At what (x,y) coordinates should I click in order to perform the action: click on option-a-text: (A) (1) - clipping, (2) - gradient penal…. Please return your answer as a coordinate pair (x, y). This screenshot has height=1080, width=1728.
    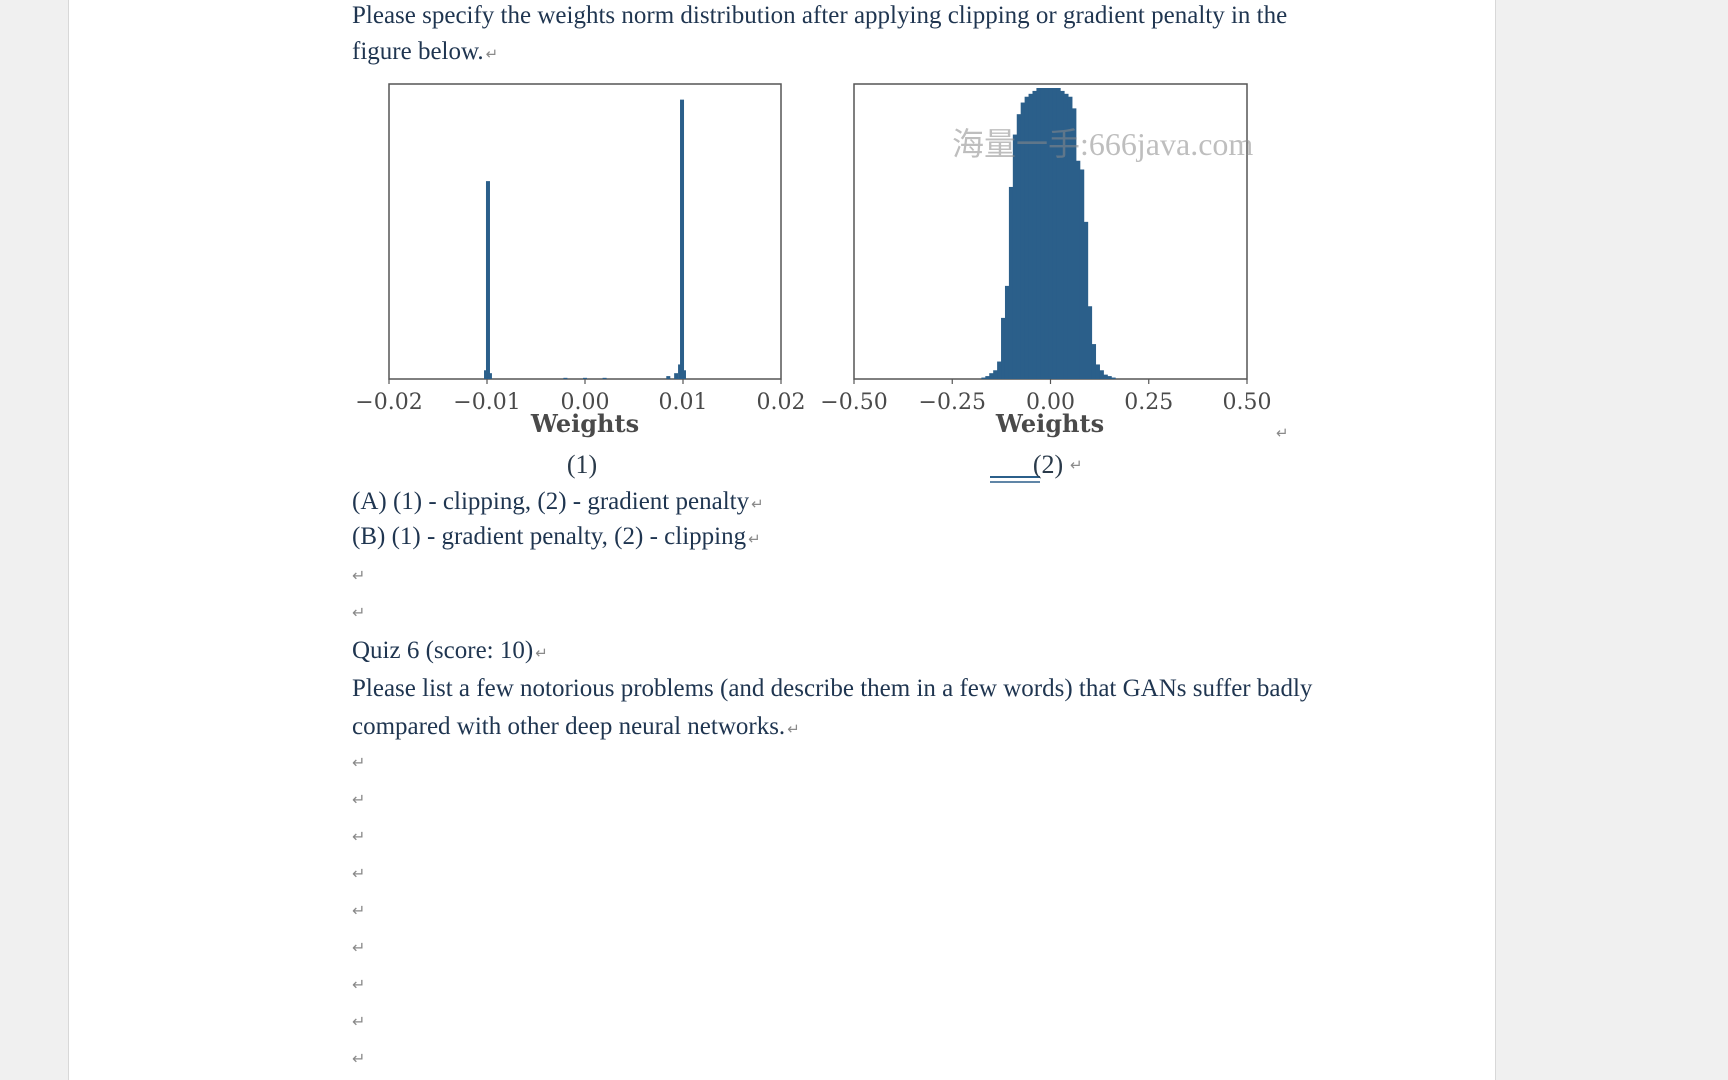
    Looking at the image, I should click on (551, 501).